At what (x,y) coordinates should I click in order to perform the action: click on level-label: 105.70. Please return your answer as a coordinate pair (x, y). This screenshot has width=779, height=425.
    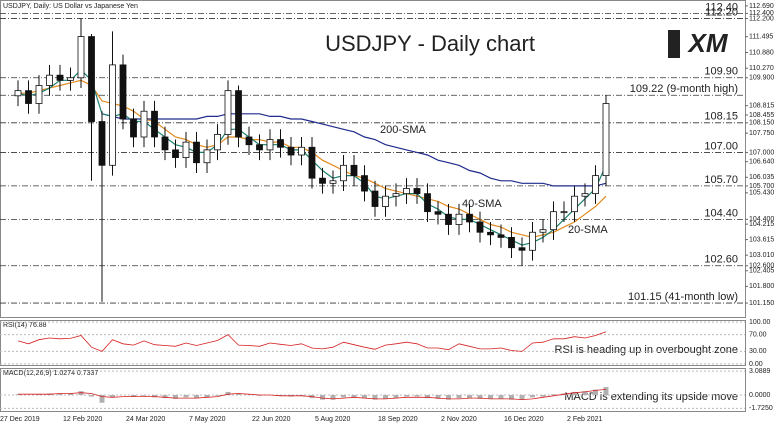
    Looking at the image, I should click on (721, 180).